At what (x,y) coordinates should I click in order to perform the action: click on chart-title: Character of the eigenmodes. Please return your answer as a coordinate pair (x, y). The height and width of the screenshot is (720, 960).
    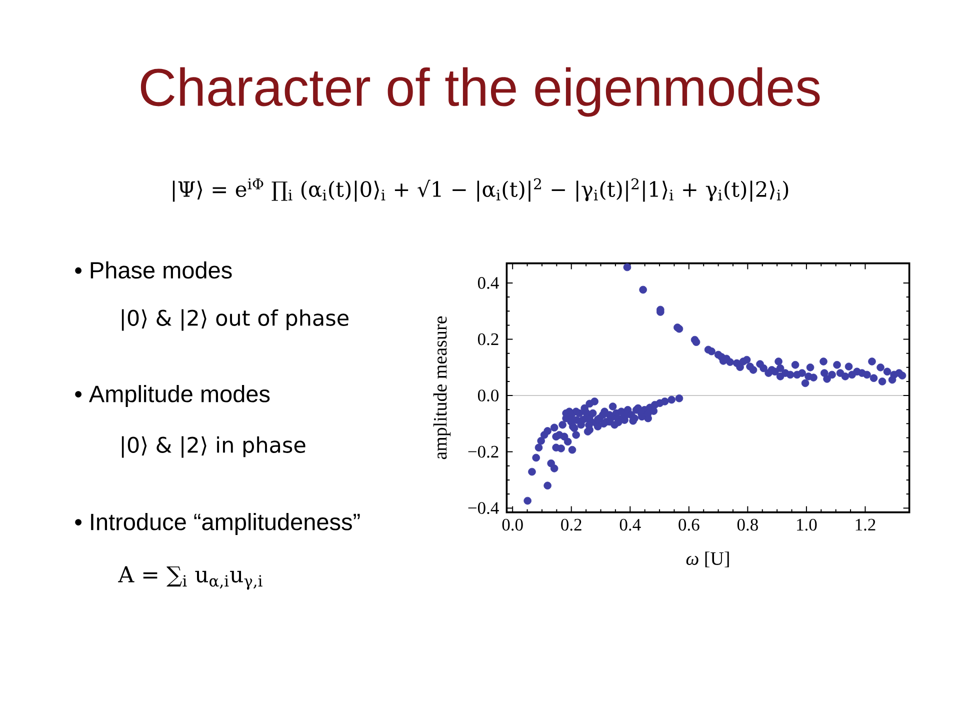
    Looking at the image, I should click on (480, 92).